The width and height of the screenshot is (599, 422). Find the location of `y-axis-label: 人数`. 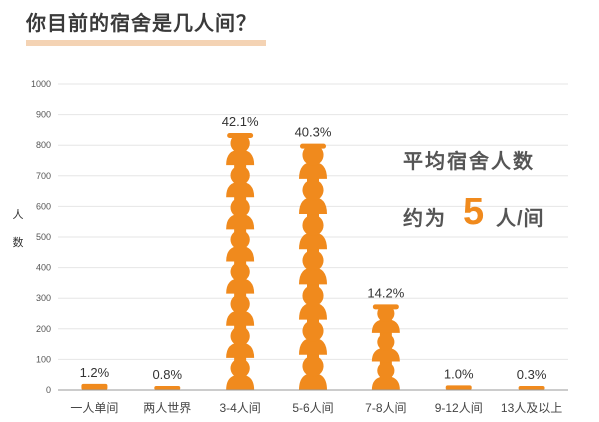

y-axis-label: 人数 is located at coordinates (18, 228).